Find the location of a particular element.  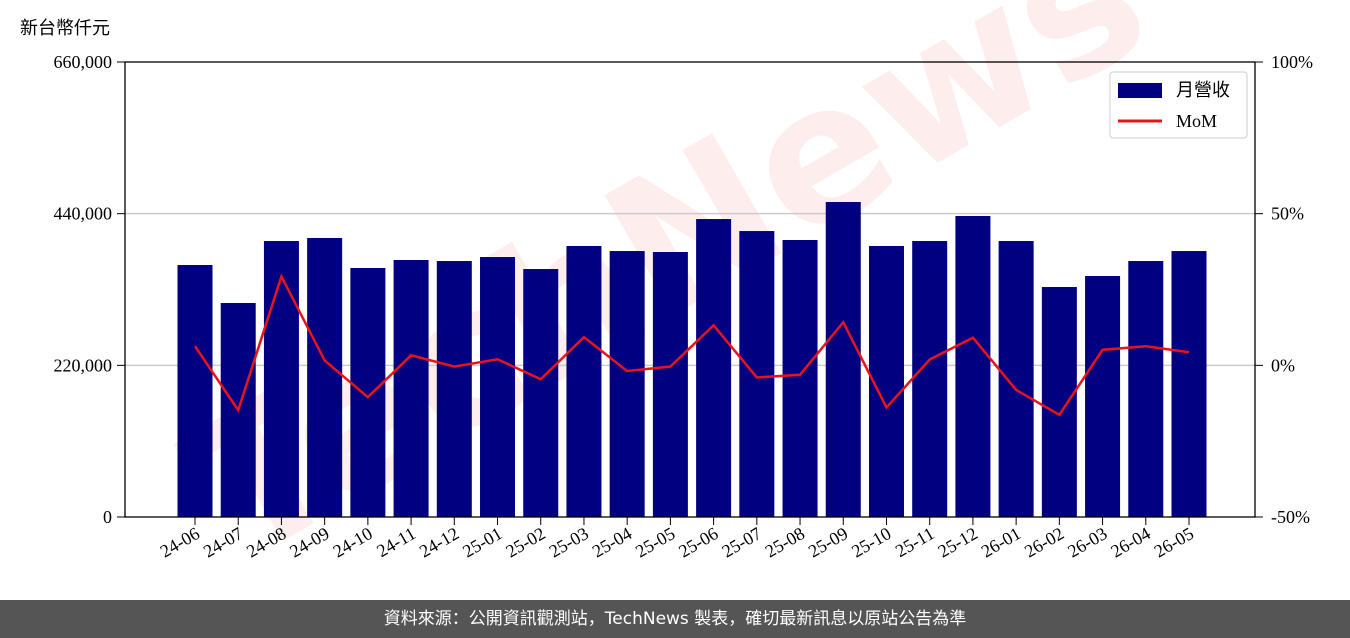

x-tick-label: 26-04 is located at coordinates (1130, 542).